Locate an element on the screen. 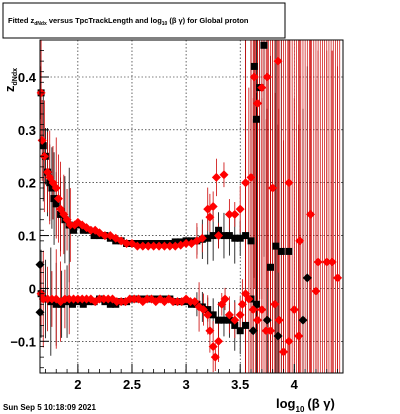  x-axis-label-main: log is located at coordinates (286, 403).